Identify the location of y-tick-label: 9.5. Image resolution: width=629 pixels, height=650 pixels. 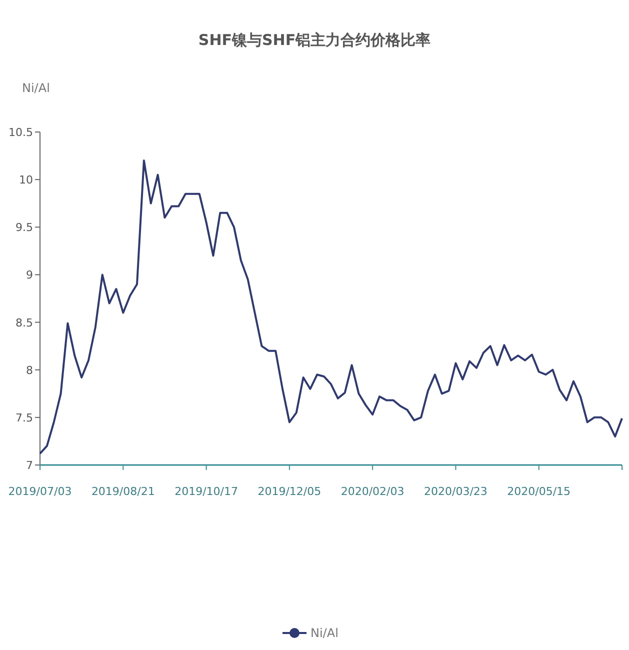
(24, 227).